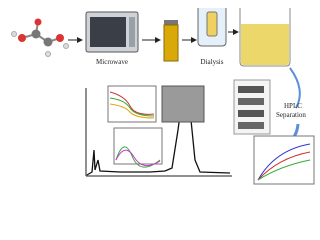 The width and height of the screenshot is (320, 240). I want to click on yellow-beaker, so click(265, 37).